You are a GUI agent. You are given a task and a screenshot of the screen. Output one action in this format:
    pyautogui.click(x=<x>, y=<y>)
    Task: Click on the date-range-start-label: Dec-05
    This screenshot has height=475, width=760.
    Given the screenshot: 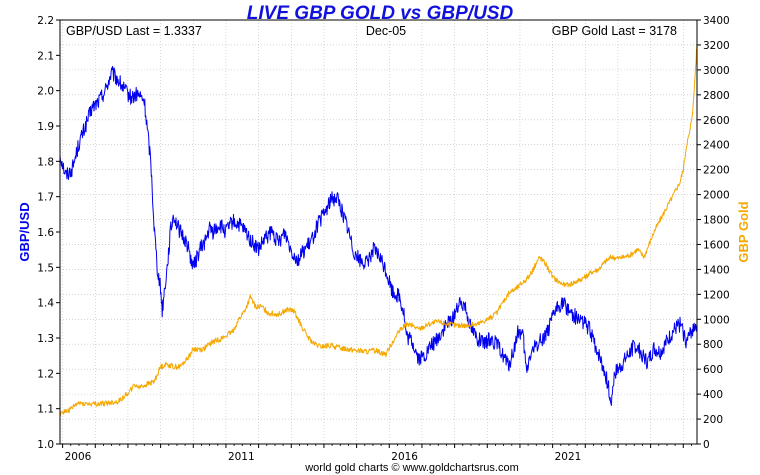 What is the action you would take?
    pyautogui.click(x=386, y=31)
    